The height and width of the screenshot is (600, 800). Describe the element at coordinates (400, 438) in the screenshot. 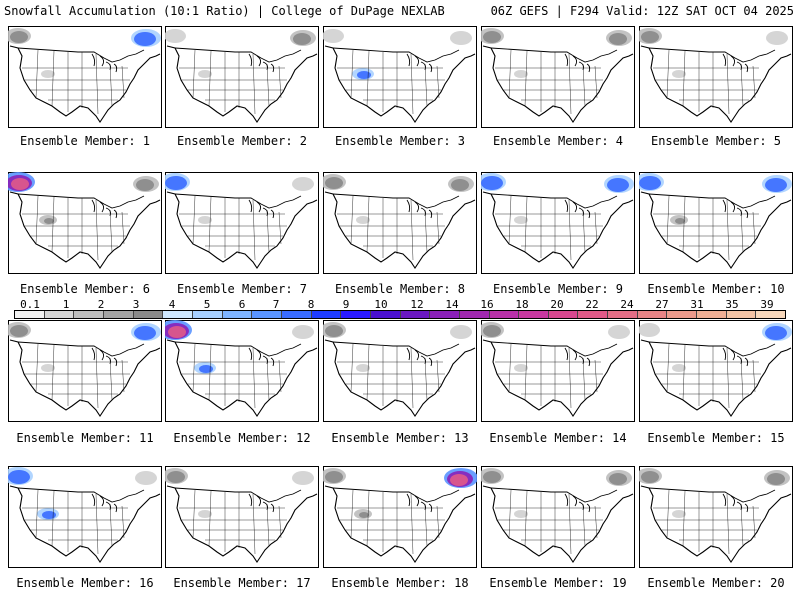

I see `ensemble-member-label: Ensemble Member: 13` at that location.